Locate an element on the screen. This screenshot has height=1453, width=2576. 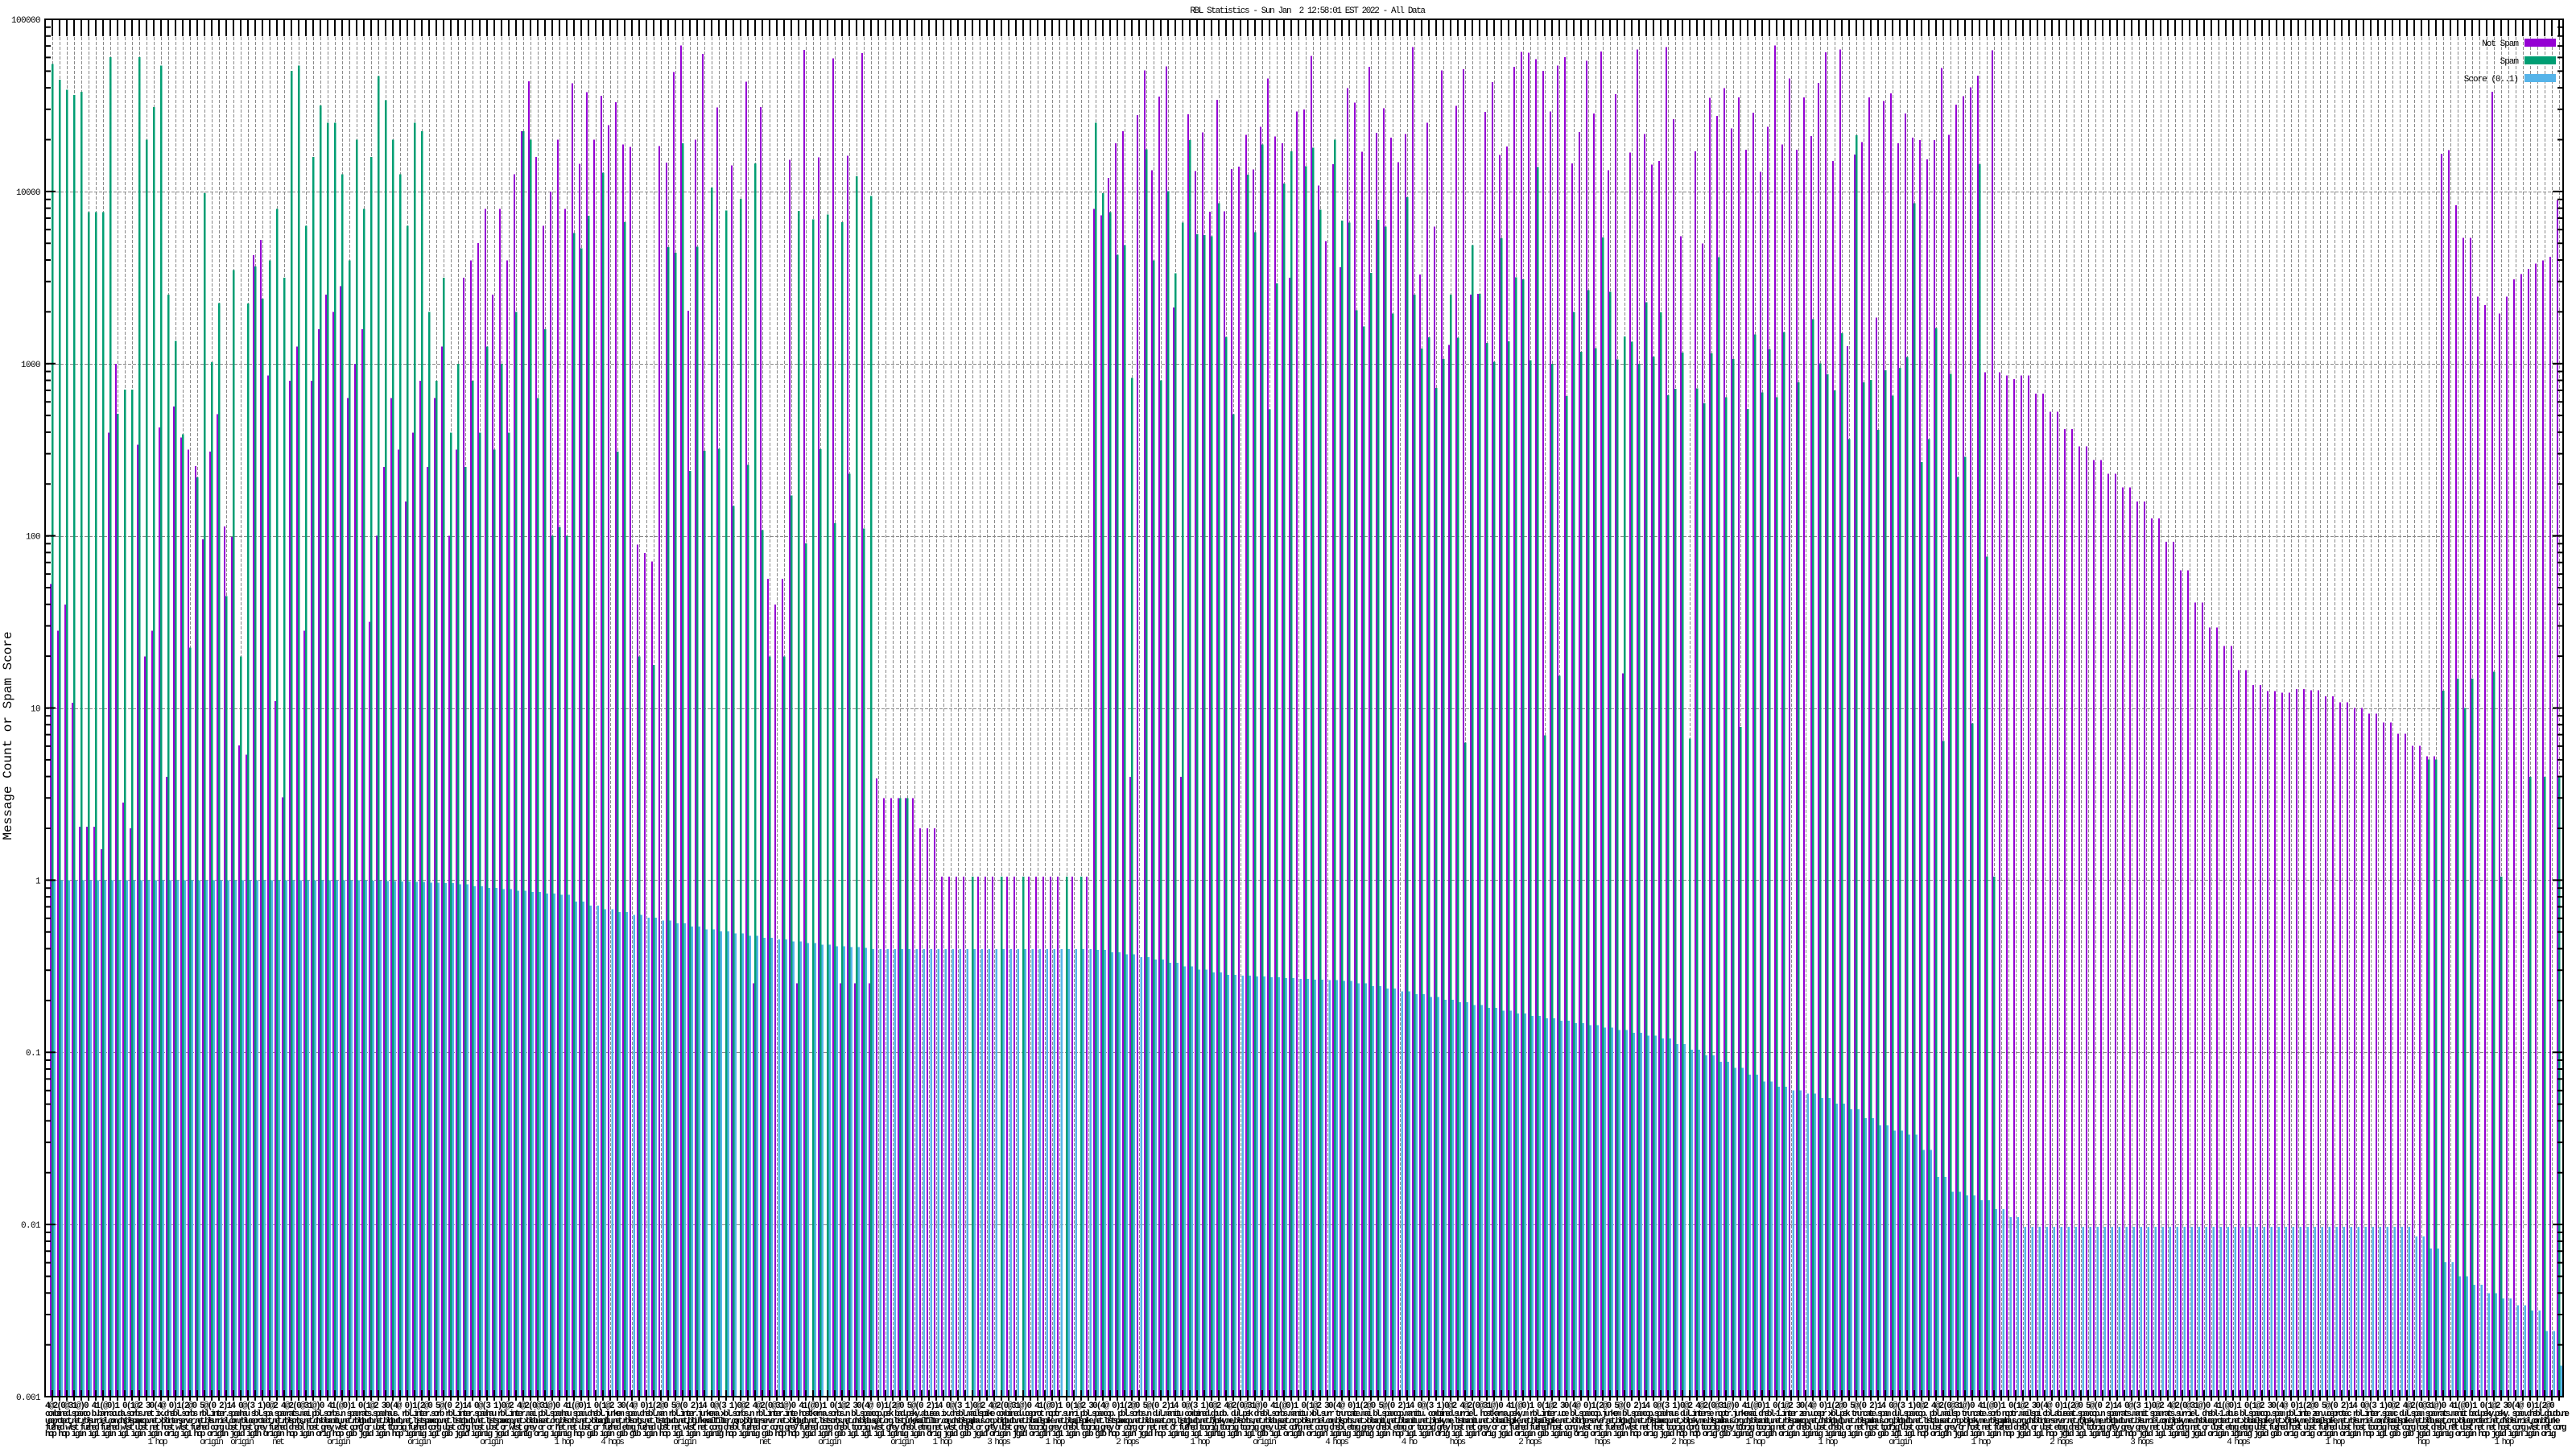
svg-text: 0.01 is located at coordinates (31, 1226).